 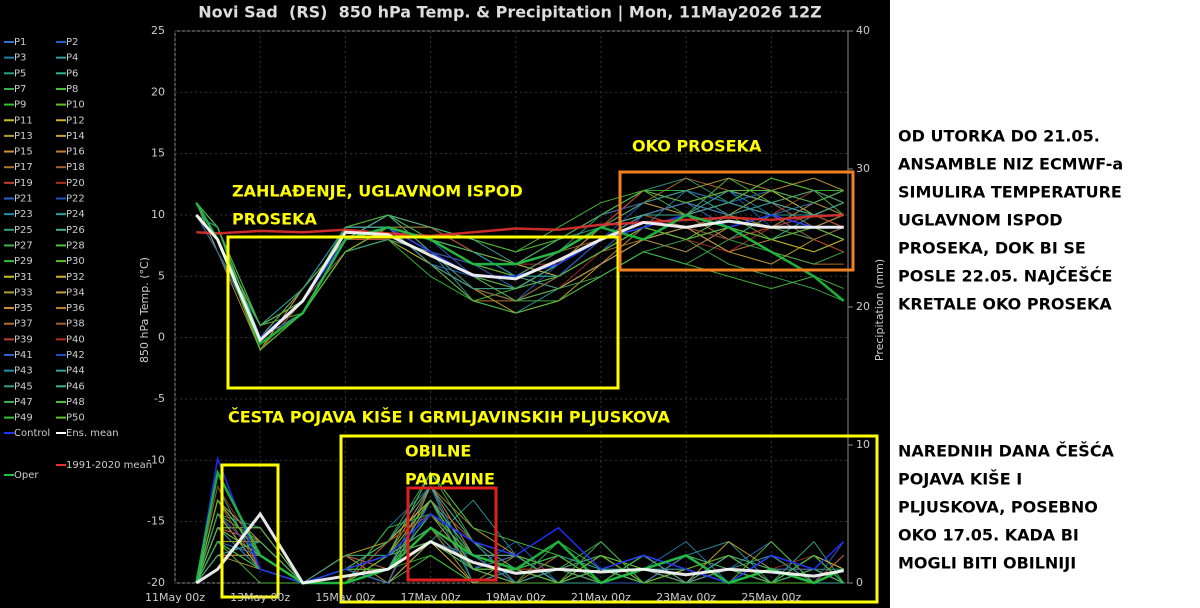 What do you see at coordinates (20, 58) in the screenshot?
I see `legend-label: P3` at bounding box center [20, 58].